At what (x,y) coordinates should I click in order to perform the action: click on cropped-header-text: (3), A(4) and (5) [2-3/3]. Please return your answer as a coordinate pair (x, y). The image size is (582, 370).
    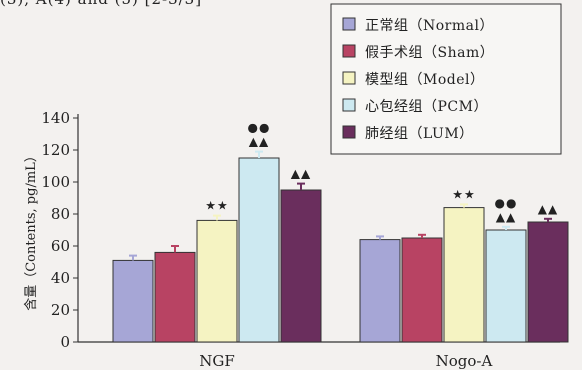
    Looking at the image, I should click on (170, 4).